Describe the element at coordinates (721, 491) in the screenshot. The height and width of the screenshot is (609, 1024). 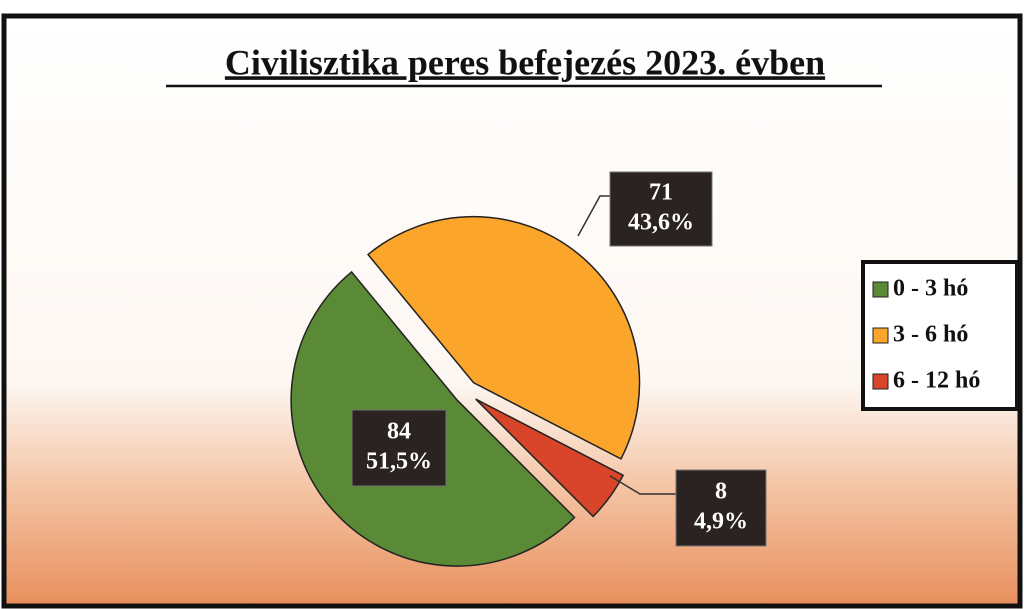
I see `data-label-value: 8` at that location.